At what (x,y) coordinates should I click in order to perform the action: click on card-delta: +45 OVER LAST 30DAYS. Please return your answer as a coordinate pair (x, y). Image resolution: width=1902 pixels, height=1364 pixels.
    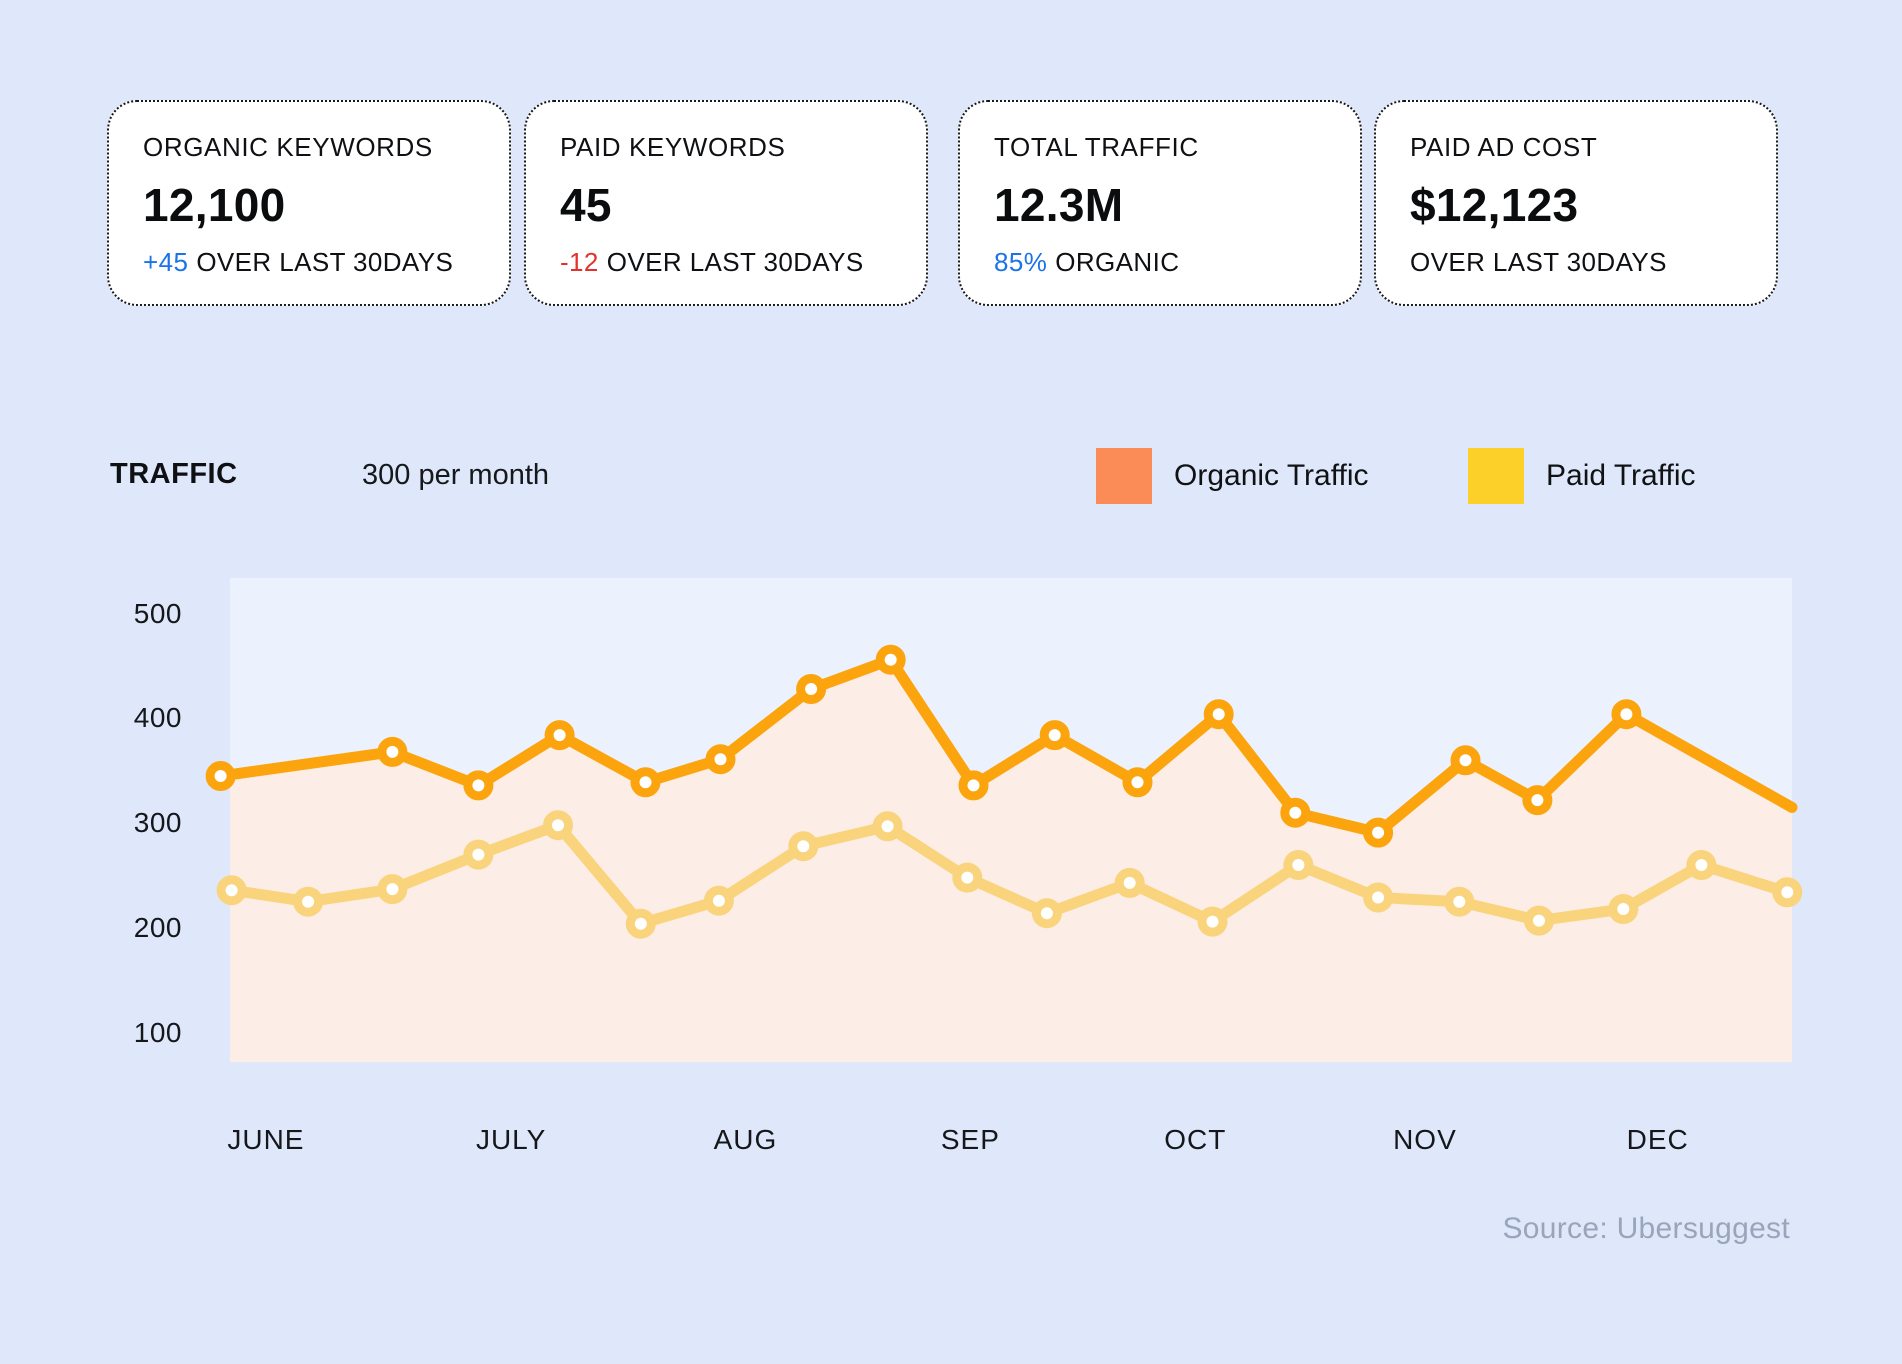
    Looking at the image, I should click on (309, 262).